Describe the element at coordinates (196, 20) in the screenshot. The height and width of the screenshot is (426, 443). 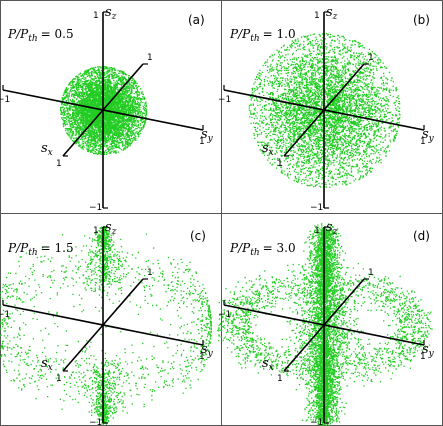
I see `panel-label: (a)` at that location.